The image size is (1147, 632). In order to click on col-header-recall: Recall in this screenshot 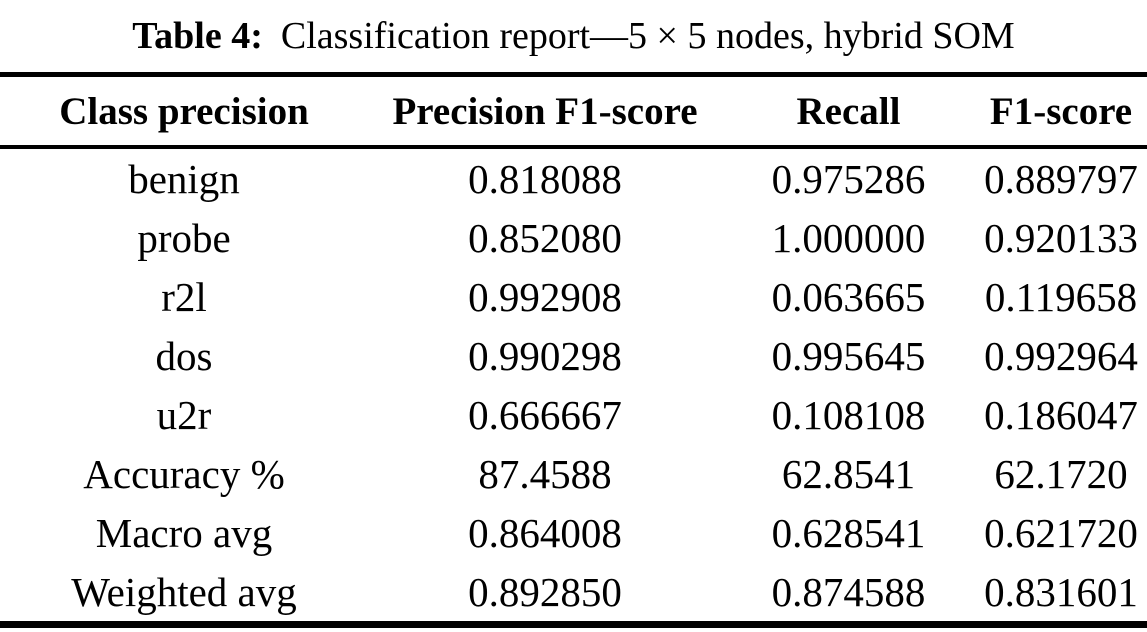, I will do `click(848, 111)`.